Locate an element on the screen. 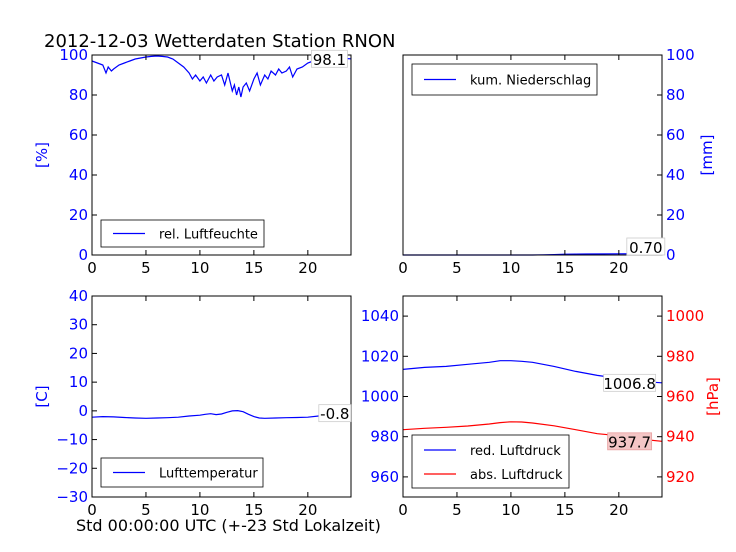 The height and width of the screenshot is (552, 736). y-axis-label: [%] is located at coordinates (42, 155).